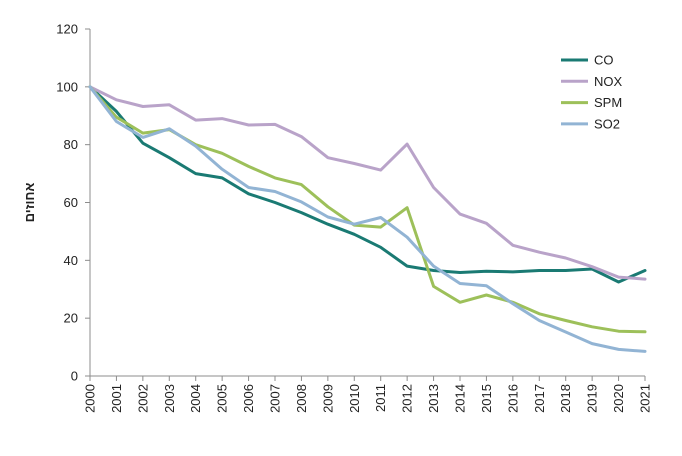 The height and width of the screenshot is (456, 682). Describe the element at coordinates (513, 304) in the screenshot. I see `data-point-so2-2016` at that location.